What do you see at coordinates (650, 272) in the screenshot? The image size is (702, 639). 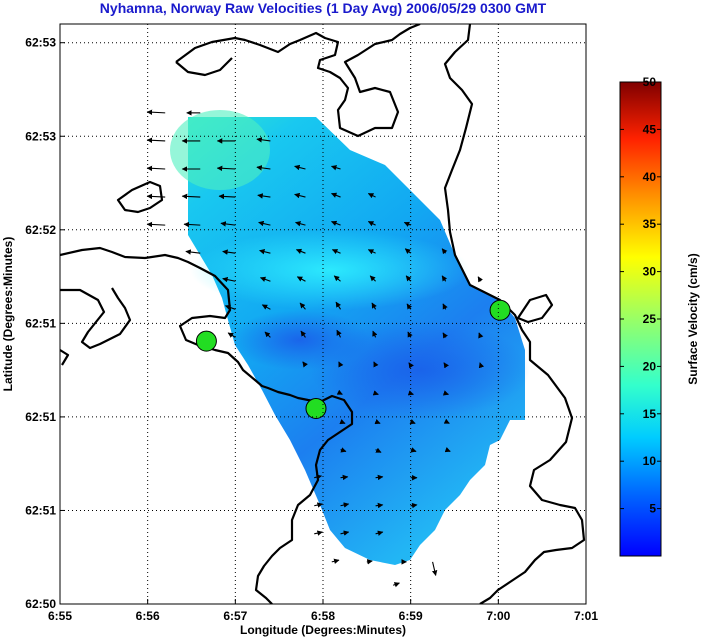 I see `colorbar-tick-label: 30` at bounding box center [650, 272].